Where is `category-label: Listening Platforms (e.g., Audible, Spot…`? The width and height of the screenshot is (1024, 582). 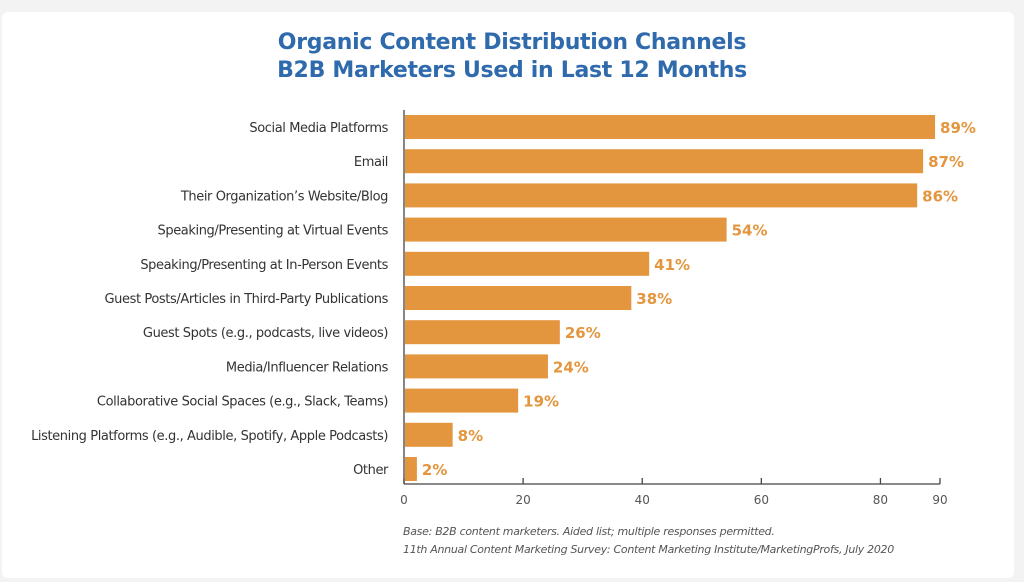
category-label: Listening Platforms (e.g., Audible, Spot… is located at coordinates (209, 436).